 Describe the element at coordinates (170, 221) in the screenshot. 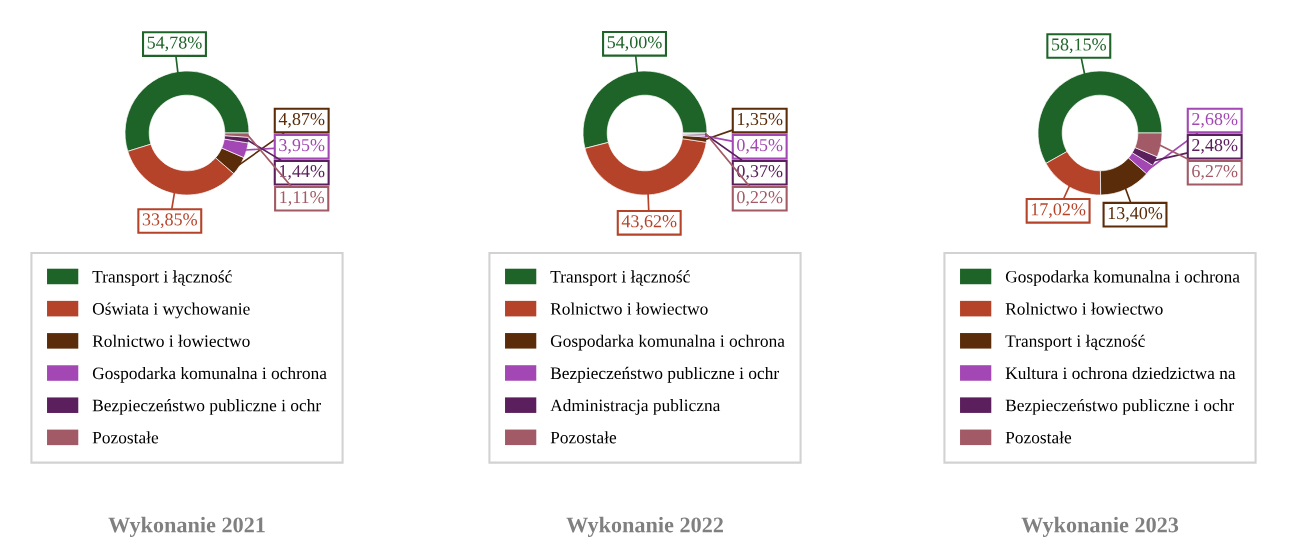

I see `data-label: 33,85%` at that location.